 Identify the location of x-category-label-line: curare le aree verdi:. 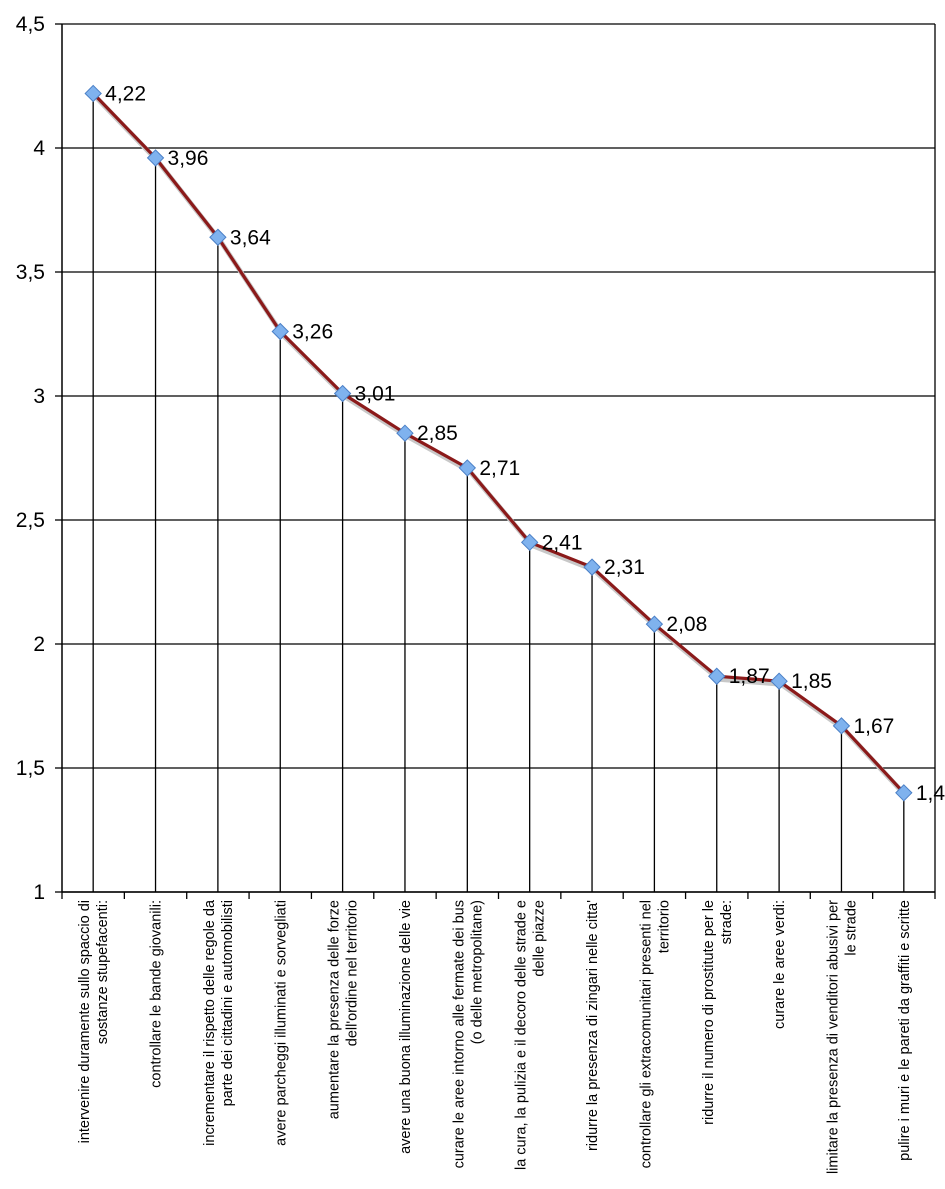
(780, 964).